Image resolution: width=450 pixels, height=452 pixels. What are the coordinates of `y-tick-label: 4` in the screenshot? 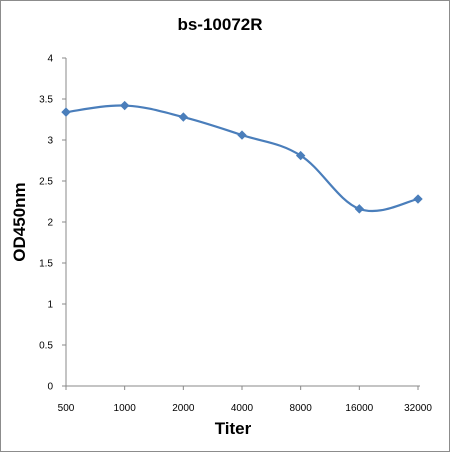 It's located at (50, 59).